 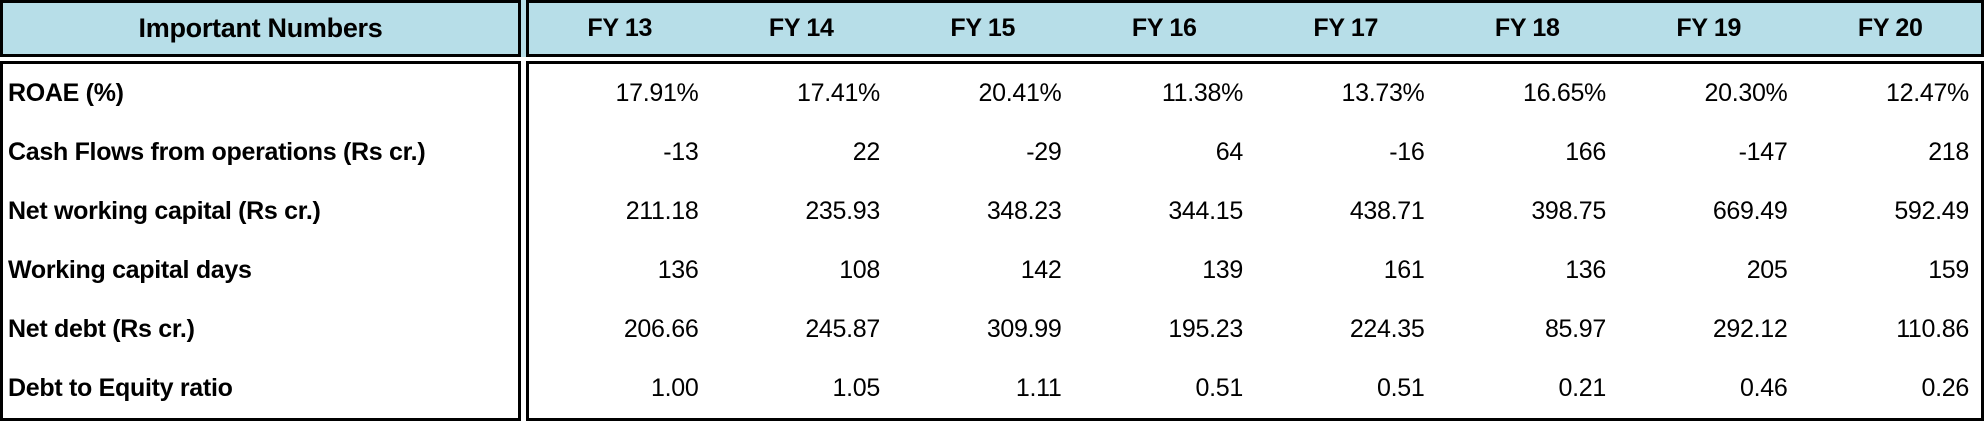 What do you see at coordinates (842, 211) in the screenshot?
I see `data-cell: 235.93` at bounding box center [842, 211].